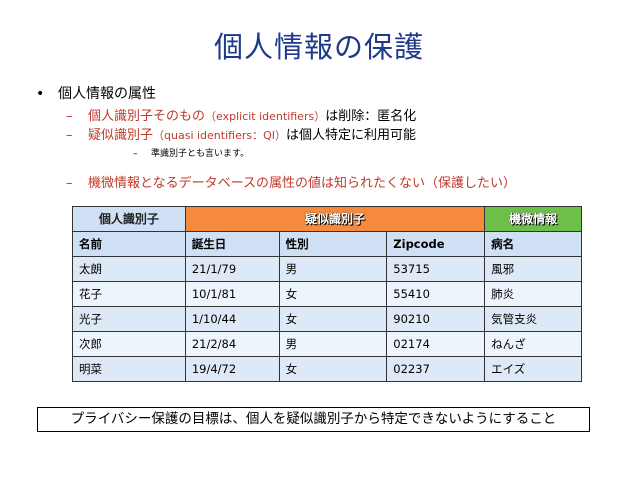 This screenshot has height=479, width=638. I want to click on table-cell: 次郎, so click(129, 344).